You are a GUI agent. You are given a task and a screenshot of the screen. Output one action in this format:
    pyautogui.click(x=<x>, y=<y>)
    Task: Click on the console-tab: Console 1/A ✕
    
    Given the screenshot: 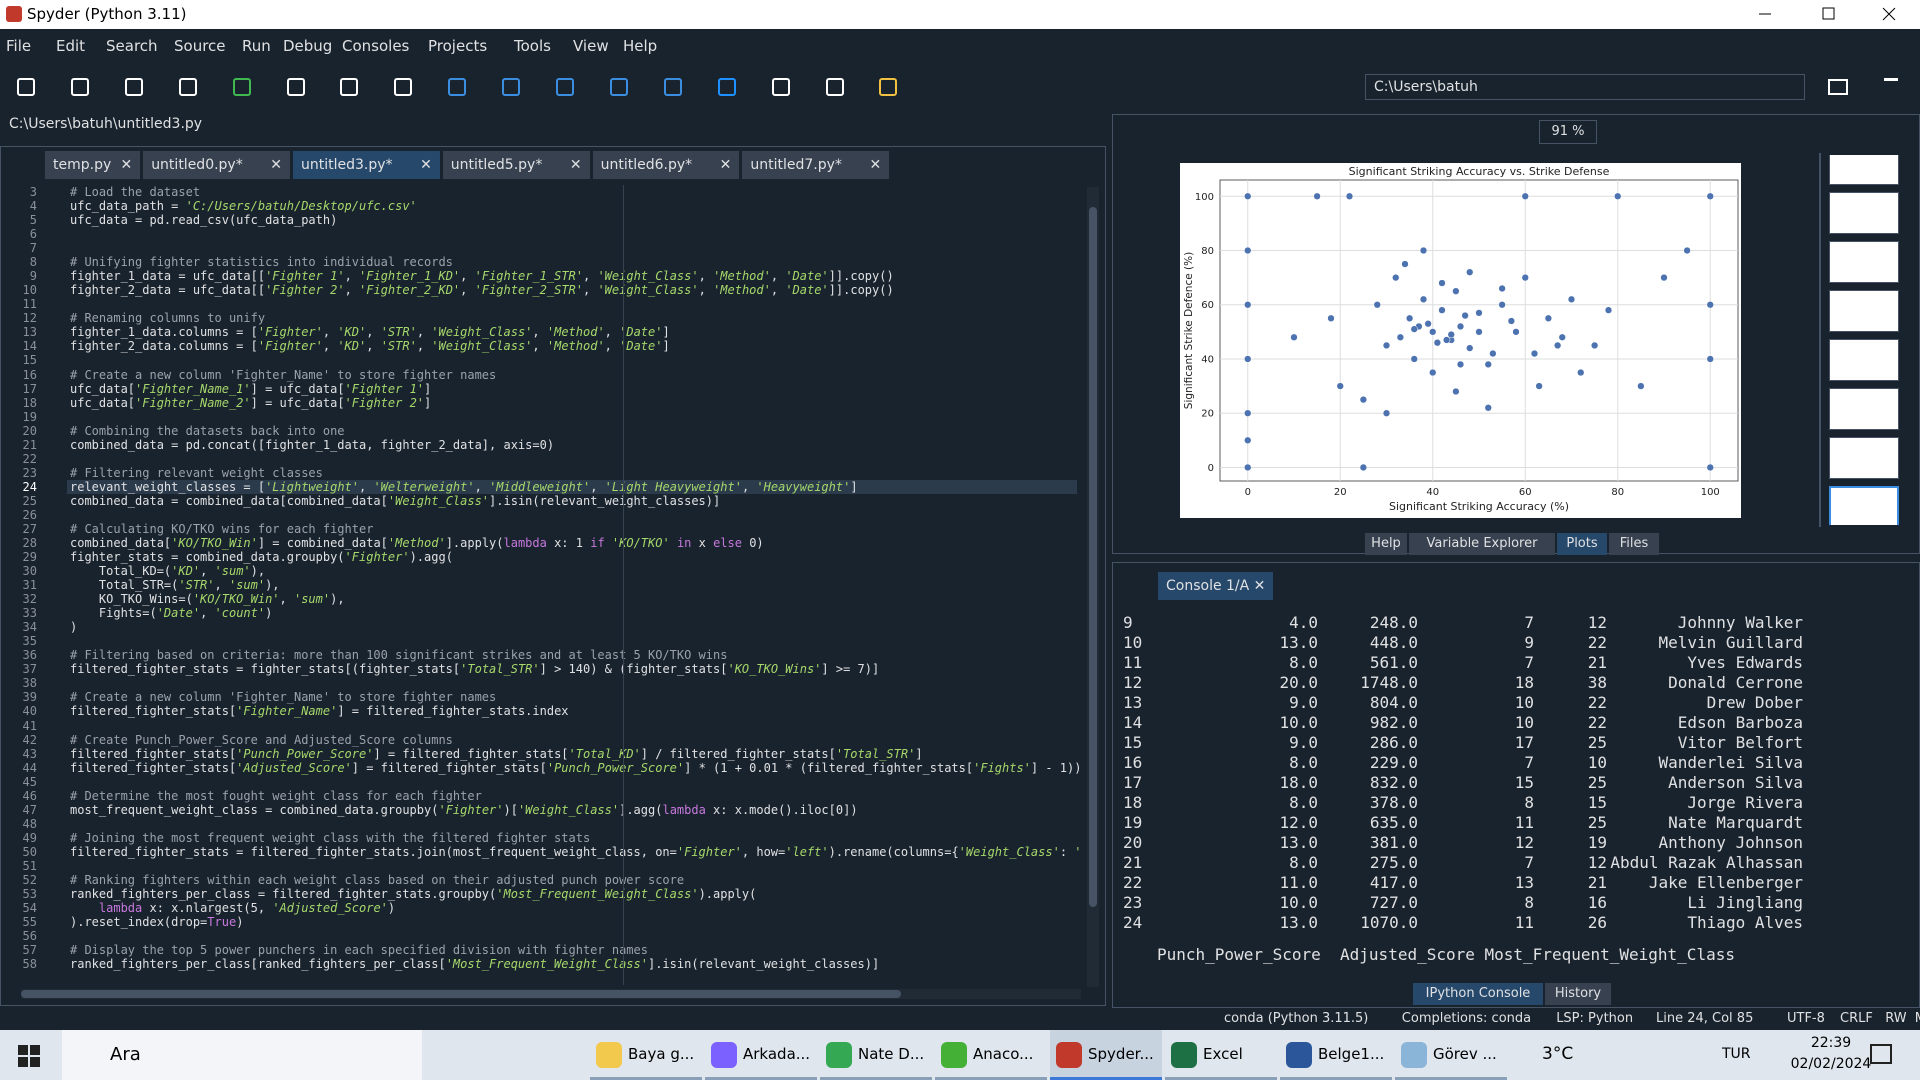 What is the action you would take?
    pyautogui.click(x=1216, y=586)
    